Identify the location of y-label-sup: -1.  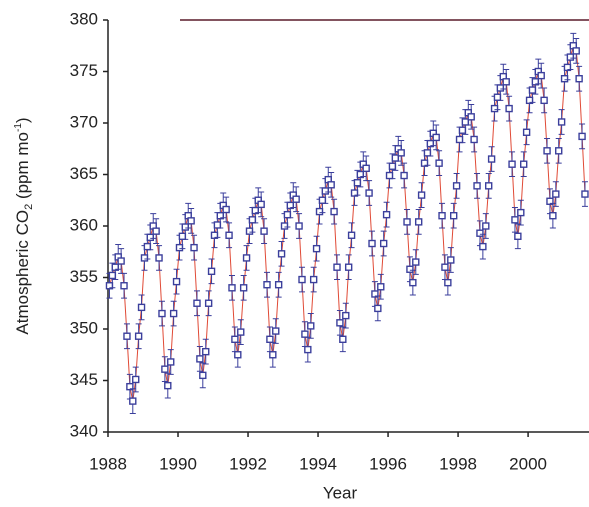
(18, 127).